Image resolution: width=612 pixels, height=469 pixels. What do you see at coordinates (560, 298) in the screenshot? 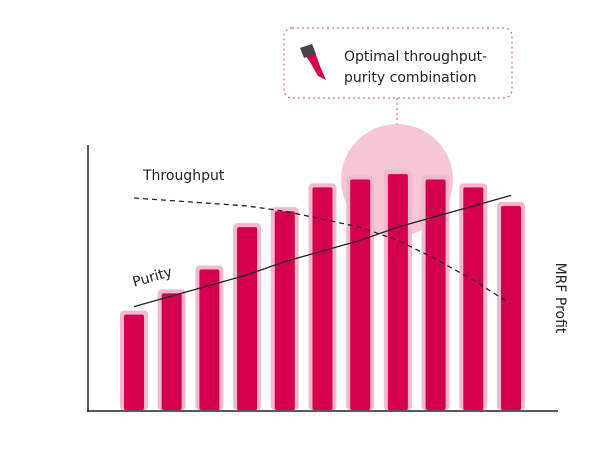
I see `y-axis-label: MRF Profit` at bounding box center [560, 298].